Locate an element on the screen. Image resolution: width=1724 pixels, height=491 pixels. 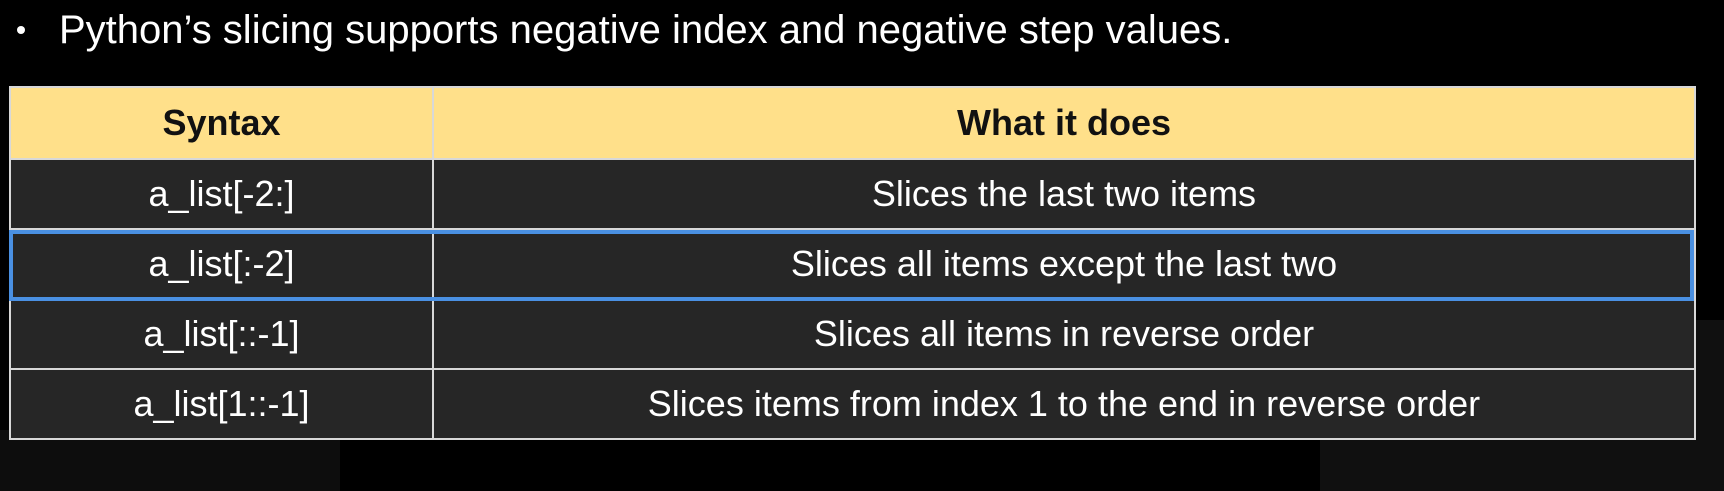
description-cell: Slices all items except the last two is located at coordinates (1064, 264).